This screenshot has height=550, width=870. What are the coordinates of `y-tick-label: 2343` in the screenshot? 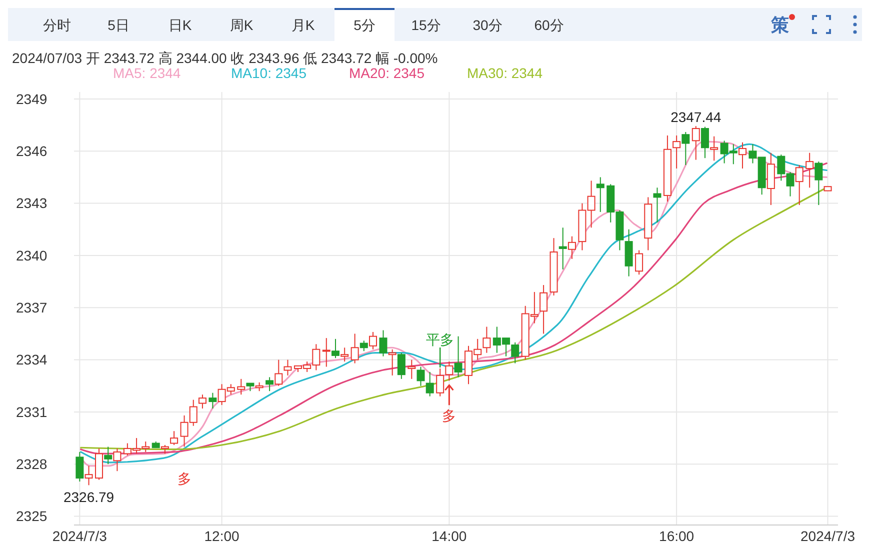 It's located at (32, 203).